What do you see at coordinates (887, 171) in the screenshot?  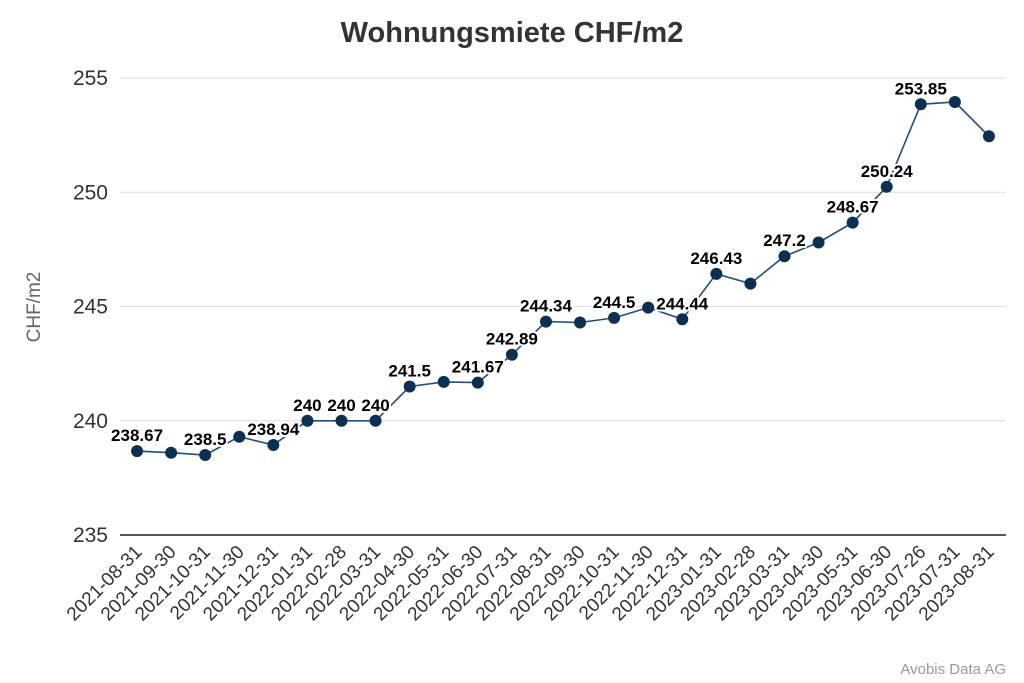 I see `data-label: 250.24` at bounding box center [887, 171].